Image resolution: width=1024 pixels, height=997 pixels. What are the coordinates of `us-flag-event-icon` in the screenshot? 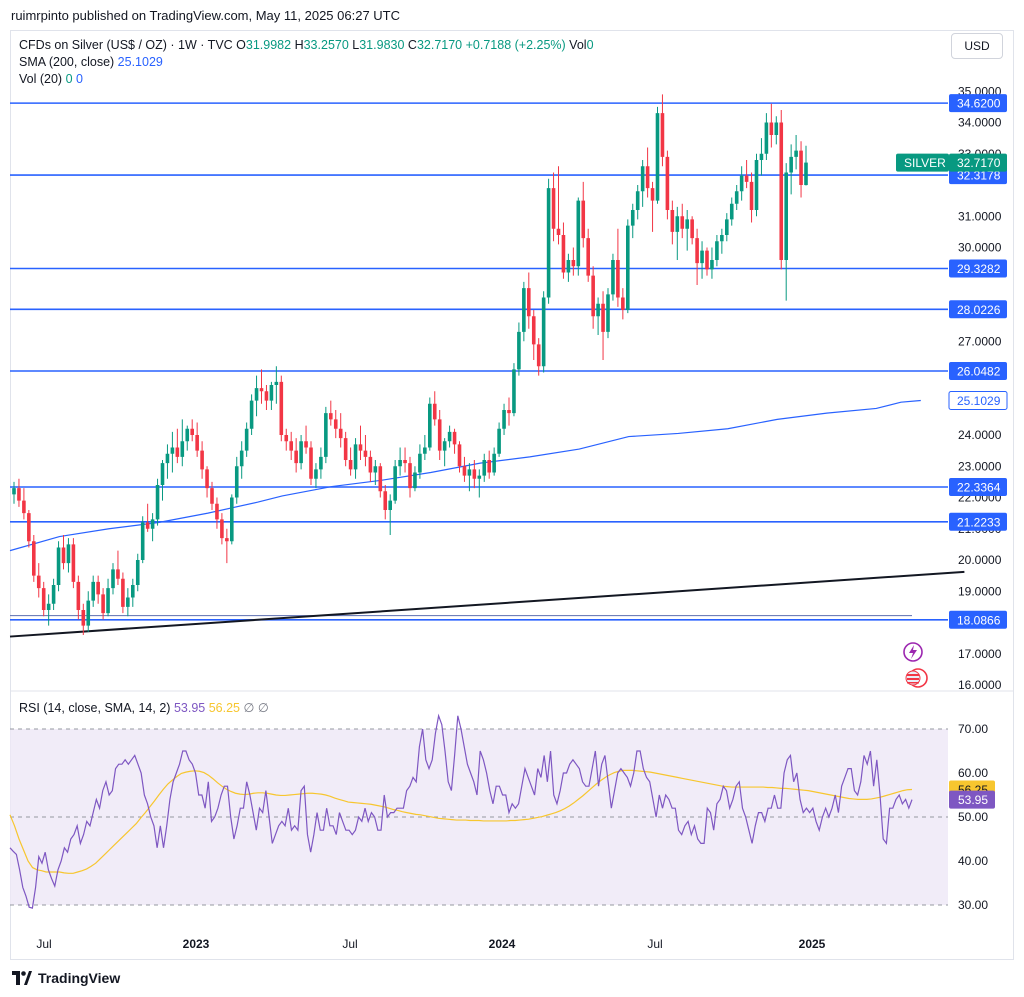 It's located at (916, 678).